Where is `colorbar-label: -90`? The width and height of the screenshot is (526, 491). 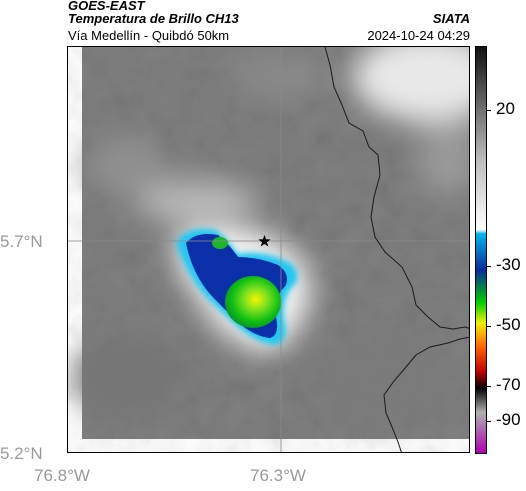 colorbar-label: -90 is located at coordinates (508, 419).